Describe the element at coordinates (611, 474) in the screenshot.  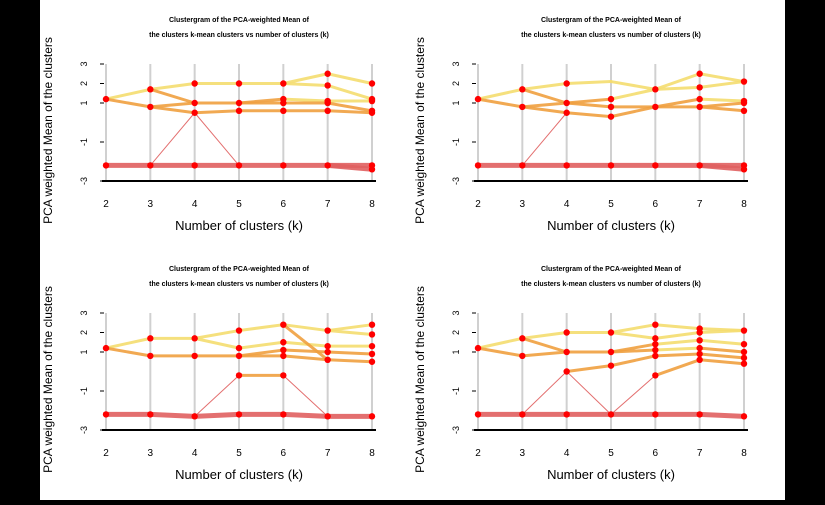
I see `x-axis-label: Number of clusters (k)` at that location.